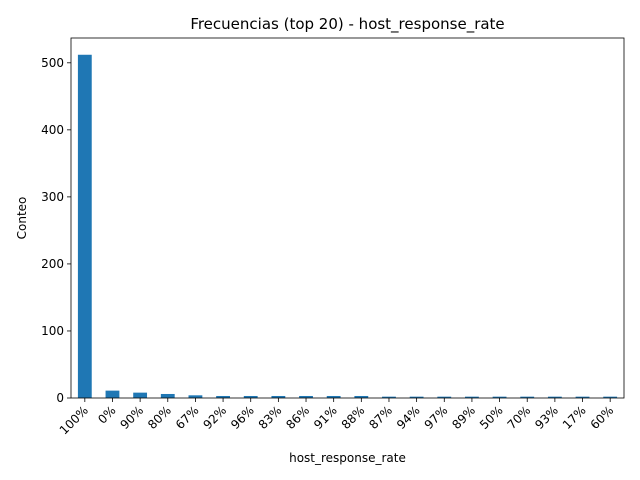  Describe the element at coordinates (52, 130) in the screenshot. I see `y-tick-label: 400` at that location.